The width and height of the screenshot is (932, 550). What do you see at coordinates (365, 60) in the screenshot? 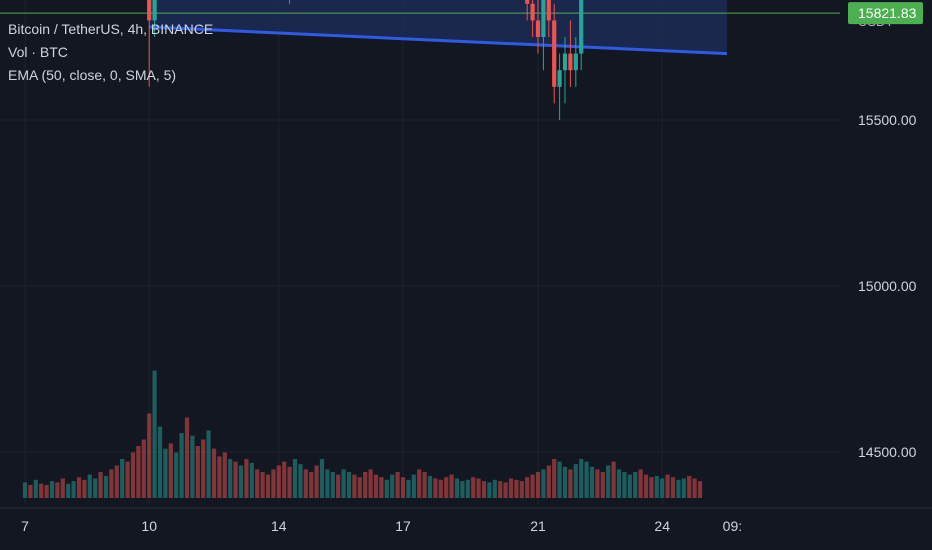
I see `candles` at bounding box center [365, 60].